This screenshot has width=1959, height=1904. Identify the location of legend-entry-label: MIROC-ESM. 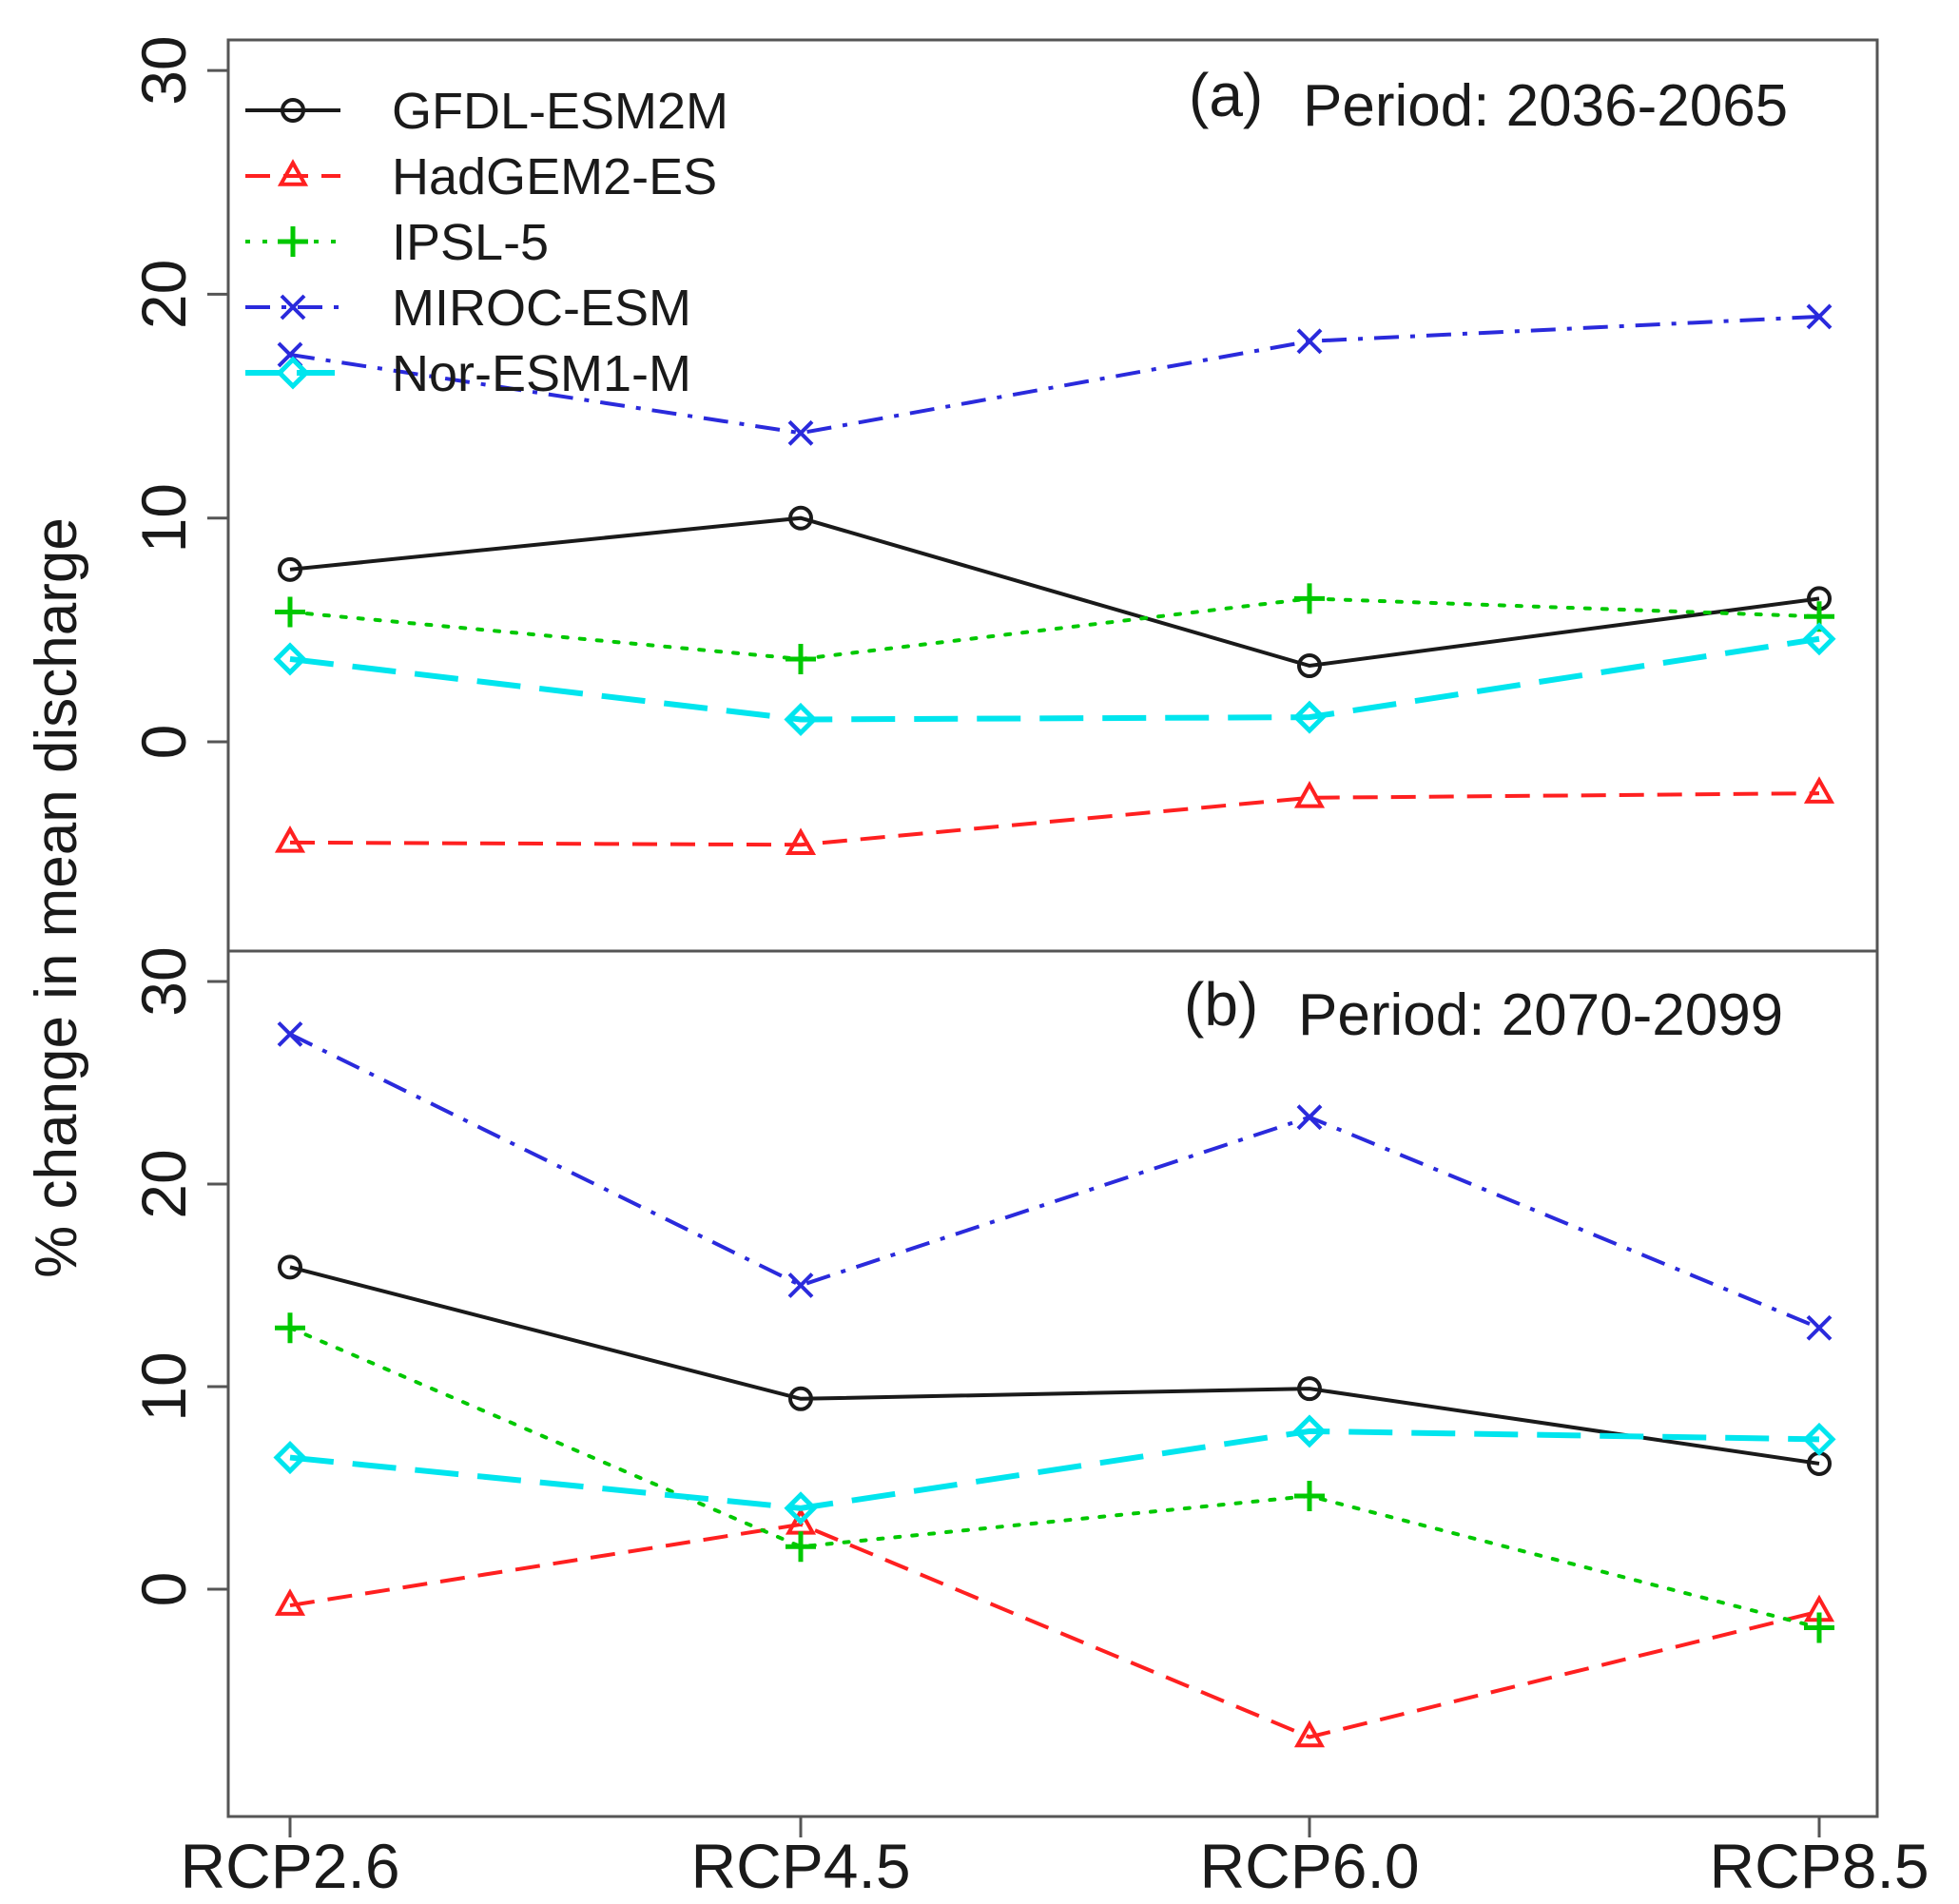
(541, 308).